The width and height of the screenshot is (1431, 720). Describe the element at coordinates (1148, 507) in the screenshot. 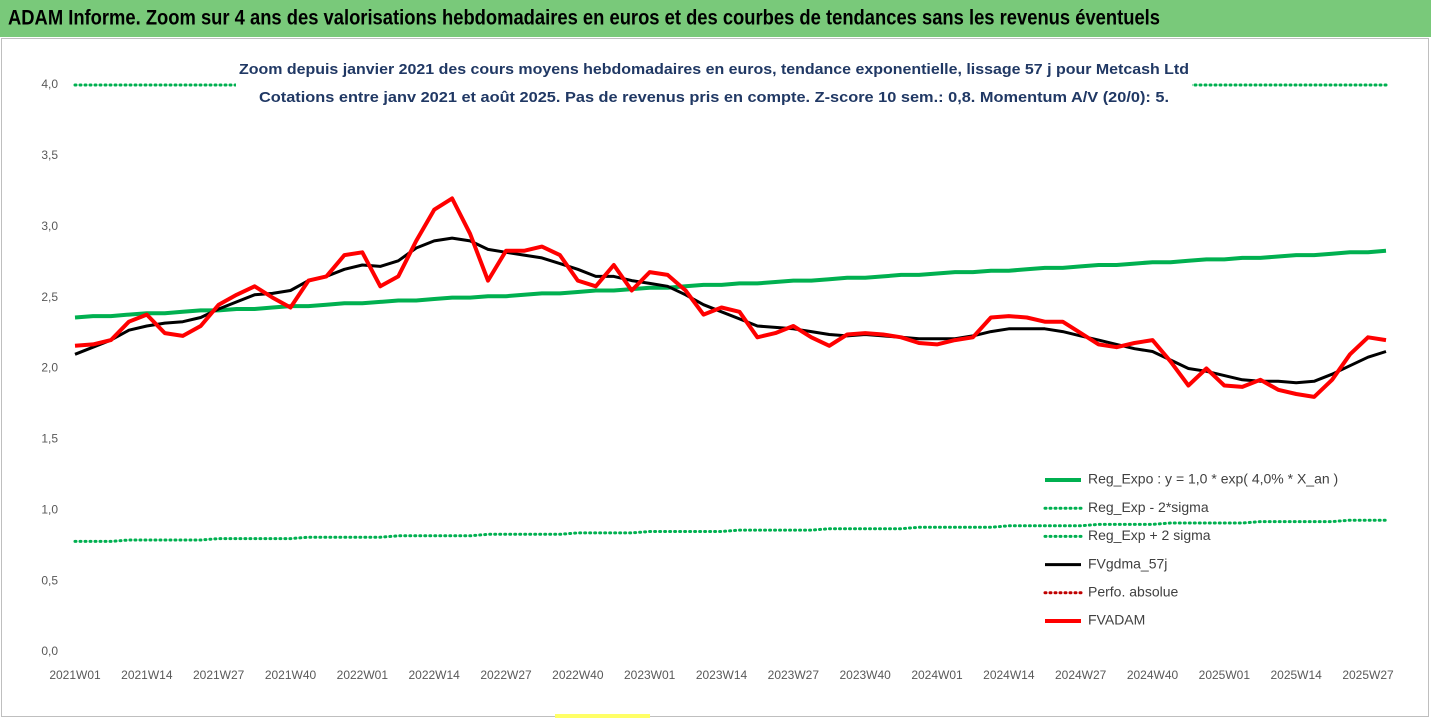

I see `legend-label: Reg_Exp - 2*sigma` at that location.